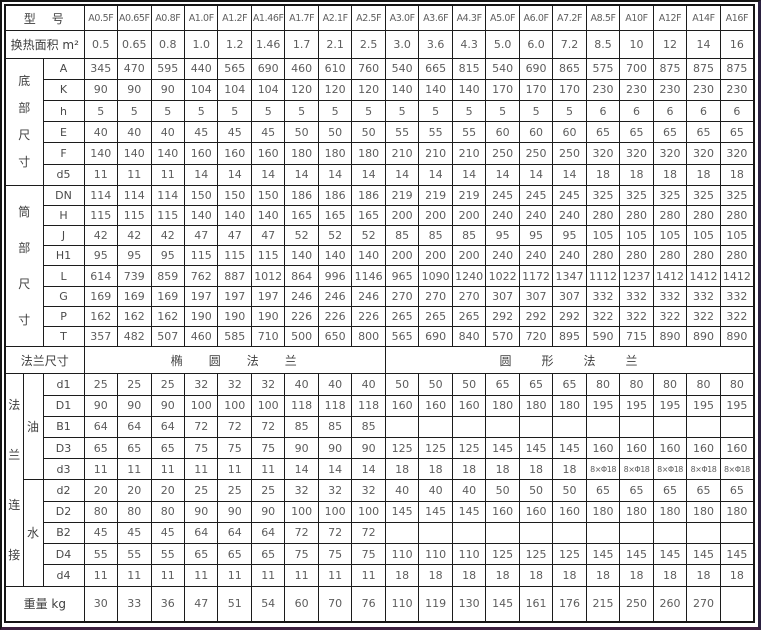 Image resolution: width=761 pixels, height=630 pixels. Describe the element at coordinates (167, 384) in the screenshot. I see `dim-value: 25` at that location.